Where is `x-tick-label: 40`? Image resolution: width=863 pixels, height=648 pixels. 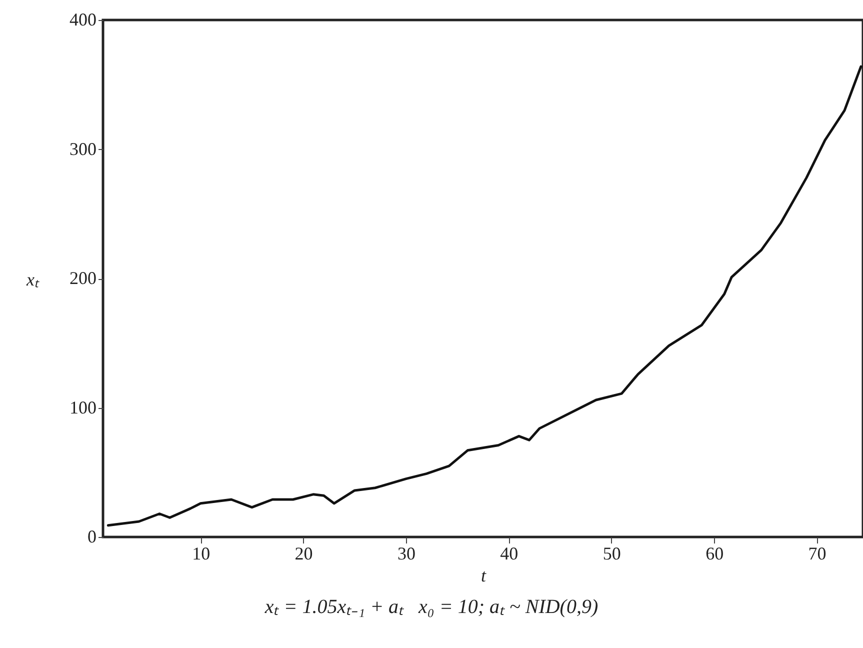 x-tick-label: 40 is located at coordinates (509, 554).